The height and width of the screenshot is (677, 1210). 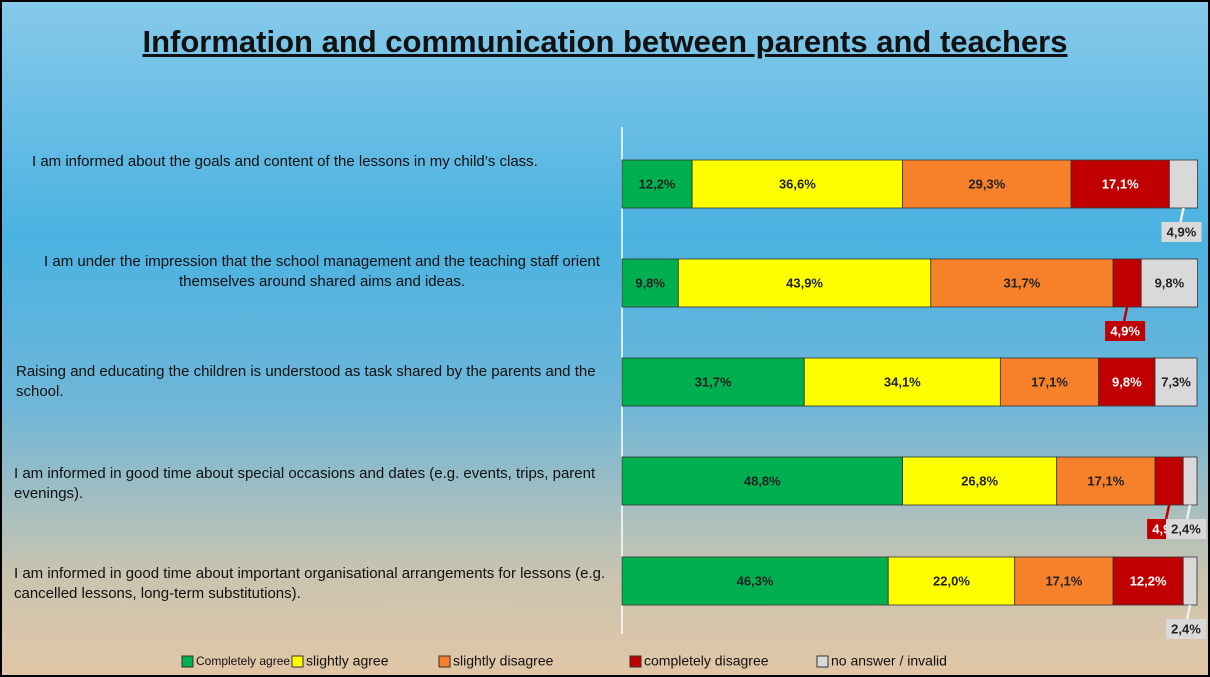 What do you see at coordinates (243, 661) in the screenshot?
I see `legend-label: Completely agree` at bounding box center [243, 661].